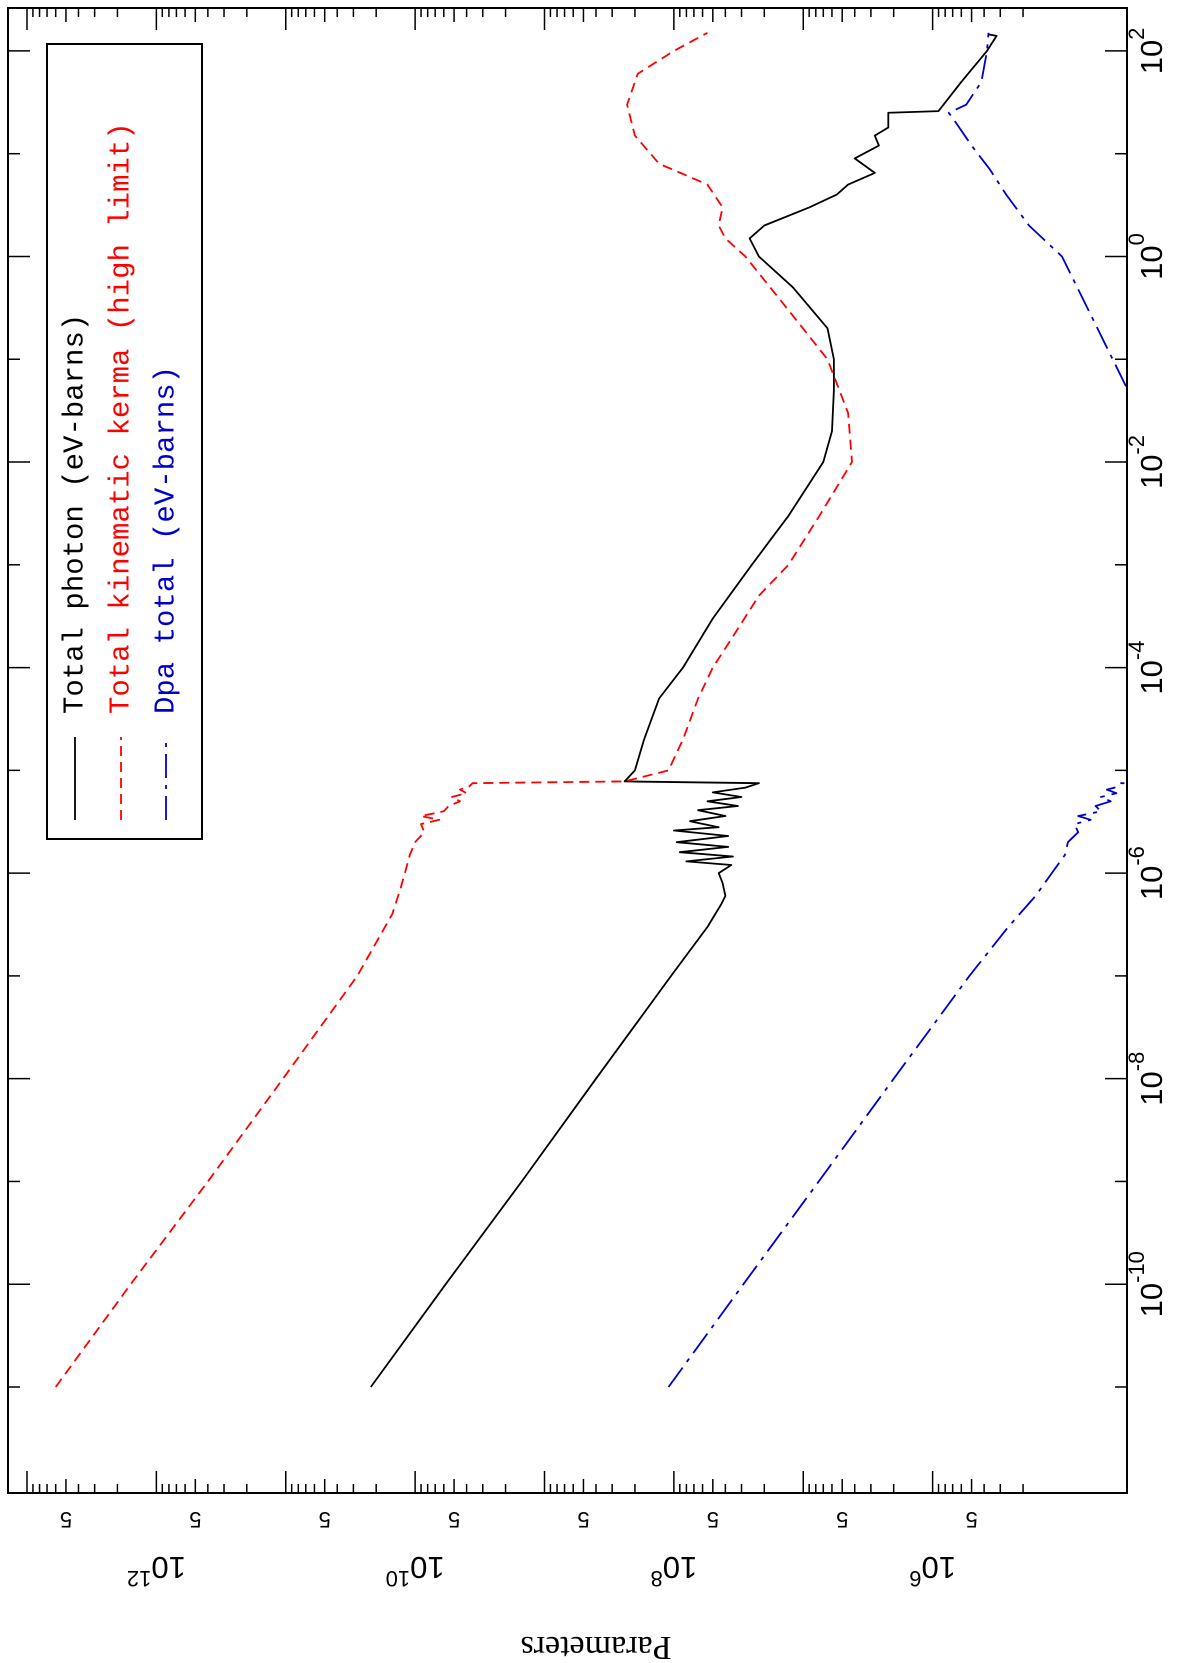  I want to click on x-tick-label: 10-6, so click(1146, 873).